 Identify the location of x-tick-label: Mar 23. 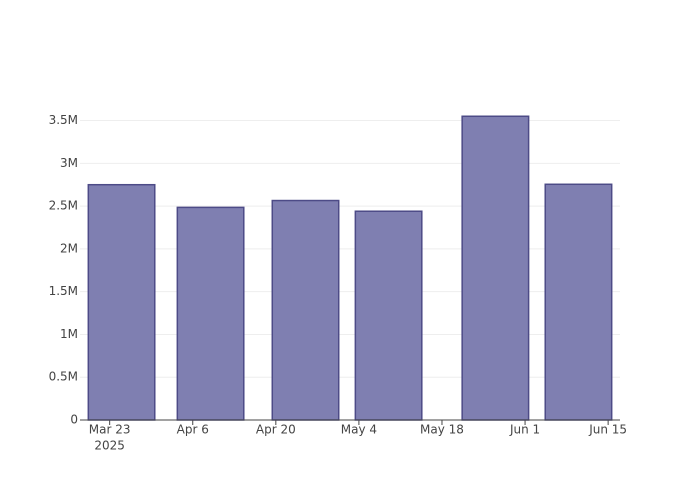
(110, 430).